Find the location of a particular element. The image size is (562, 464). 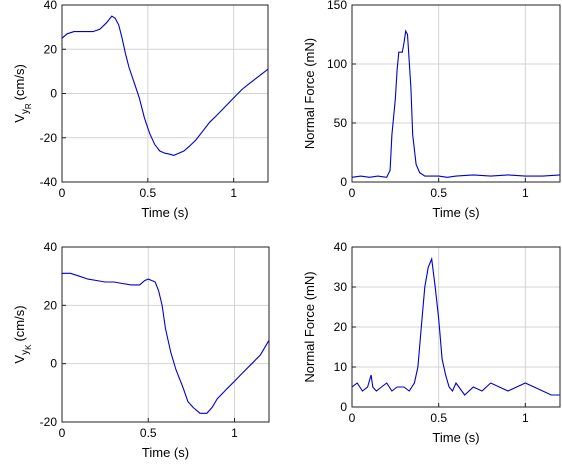

y-tick-label: -40 is located at coordinates (49, 182).